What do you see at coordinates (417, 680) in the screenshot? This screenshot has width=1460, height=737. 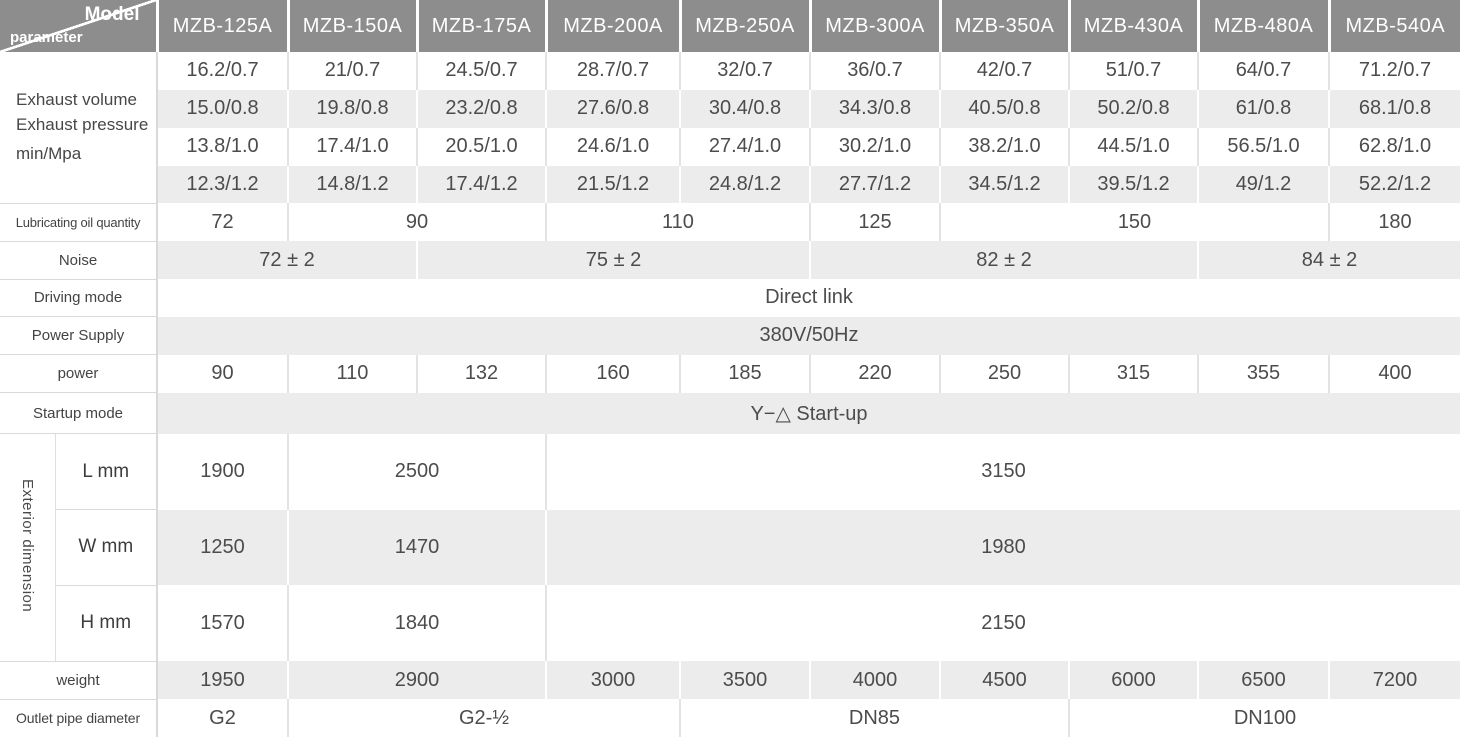 I see `value-cell: 2900` at bounding box center [417, 680].